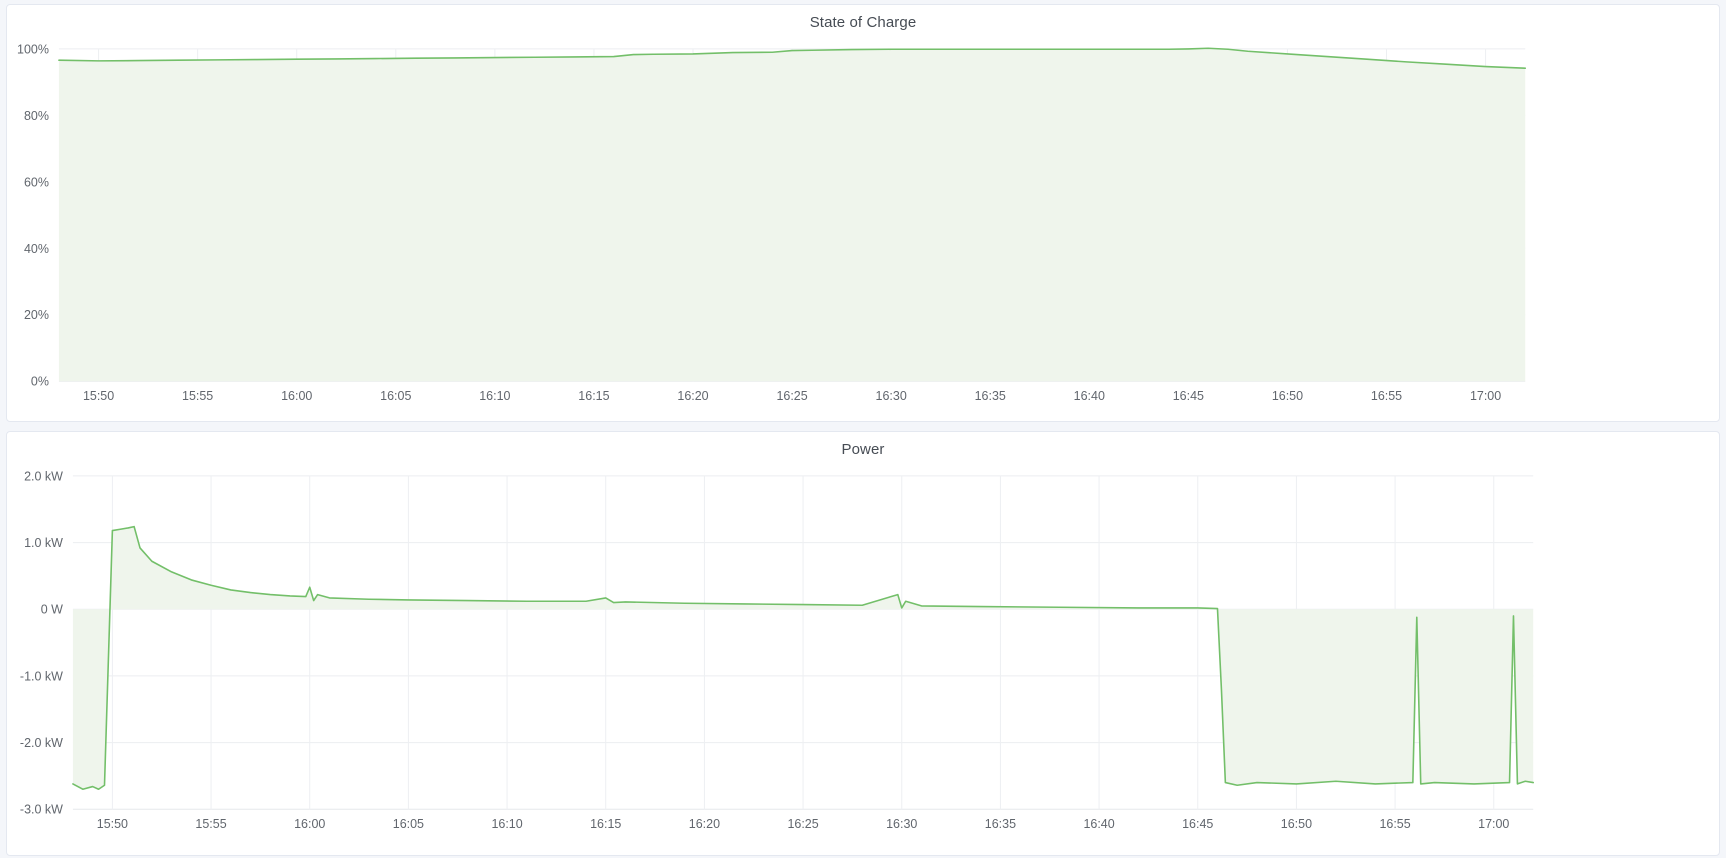 Image resolution: width=1726 pixels, height=858 pixels. What do you see at coordinates (36, 182) in the screenshot?
I see `y-axis-tick-label: 60%` at bounding box center [36, 182].